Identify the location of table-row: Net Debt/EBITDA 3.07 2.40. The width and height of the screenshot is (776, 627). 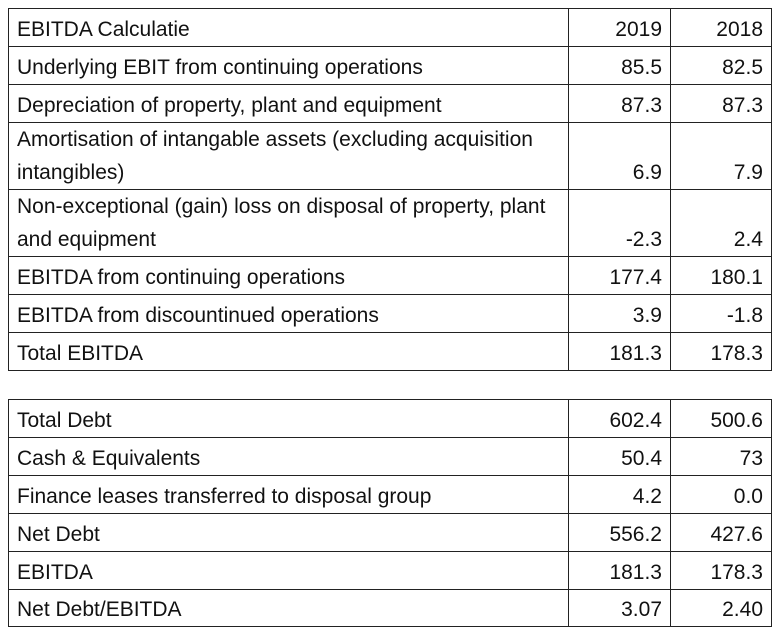
(390, 608).